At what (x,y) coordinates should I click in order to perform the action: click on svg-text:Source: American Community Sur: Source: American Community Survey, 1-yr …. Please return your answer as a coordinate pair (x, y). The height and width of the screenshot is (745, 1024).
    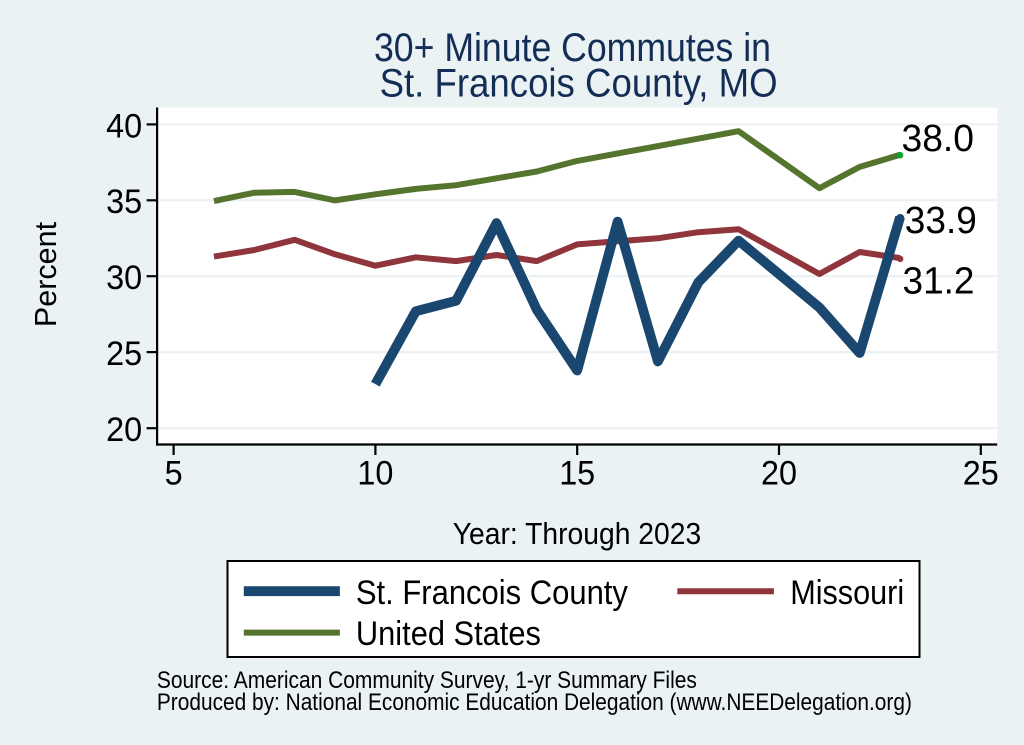
    Looking at the image, I should click on (427, 681).